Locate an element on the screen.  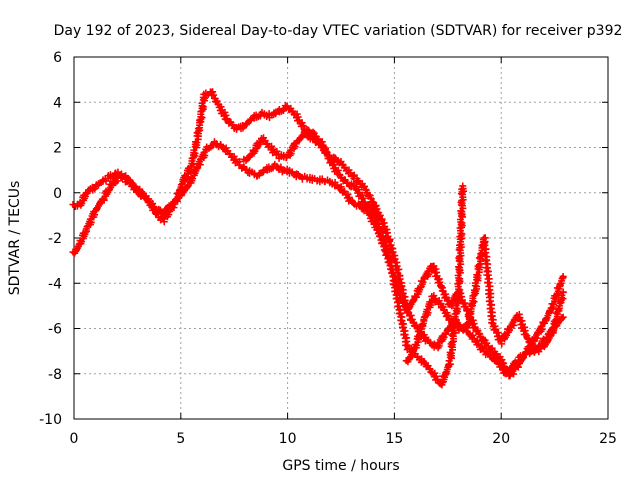
y-tick-label: -8 is located at coordinates (55, 375).